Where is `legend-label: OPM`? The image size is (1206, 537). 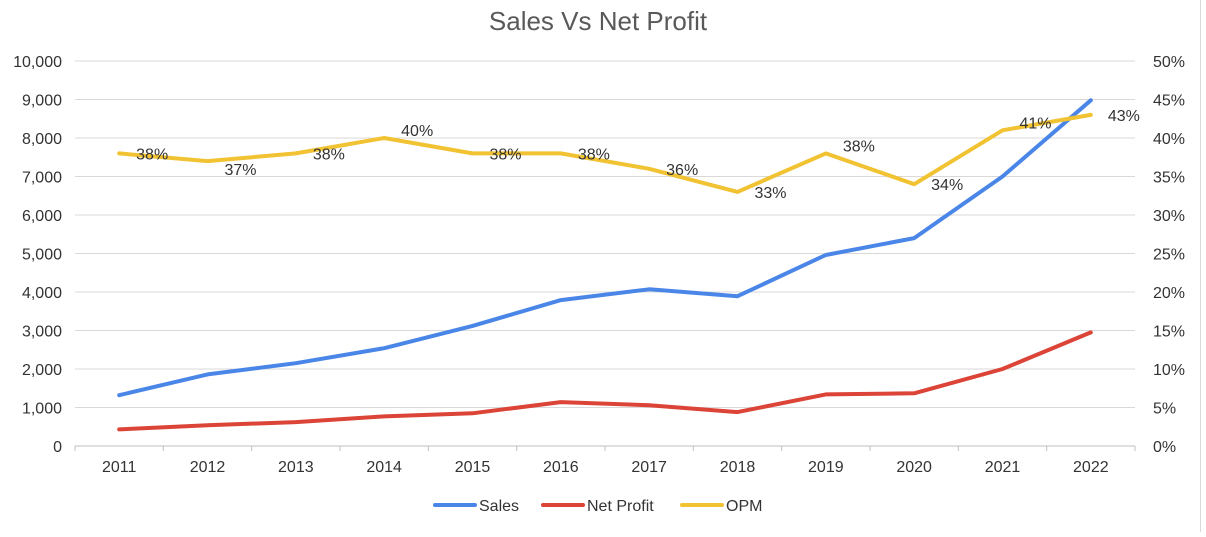 legend-label: OPM is located at coordinates (744, 506).